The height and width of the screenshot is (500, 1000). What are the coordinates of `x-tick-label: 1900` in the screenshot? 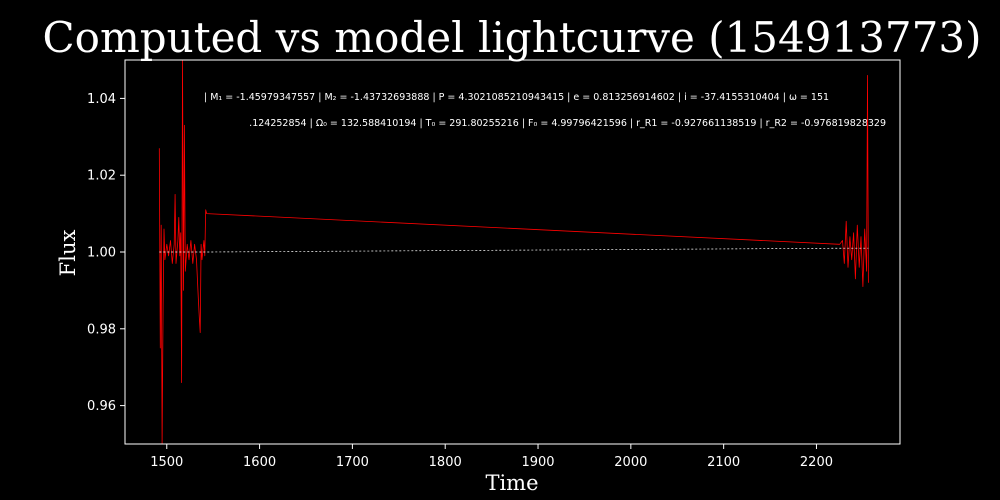 It's located at (537, 462).